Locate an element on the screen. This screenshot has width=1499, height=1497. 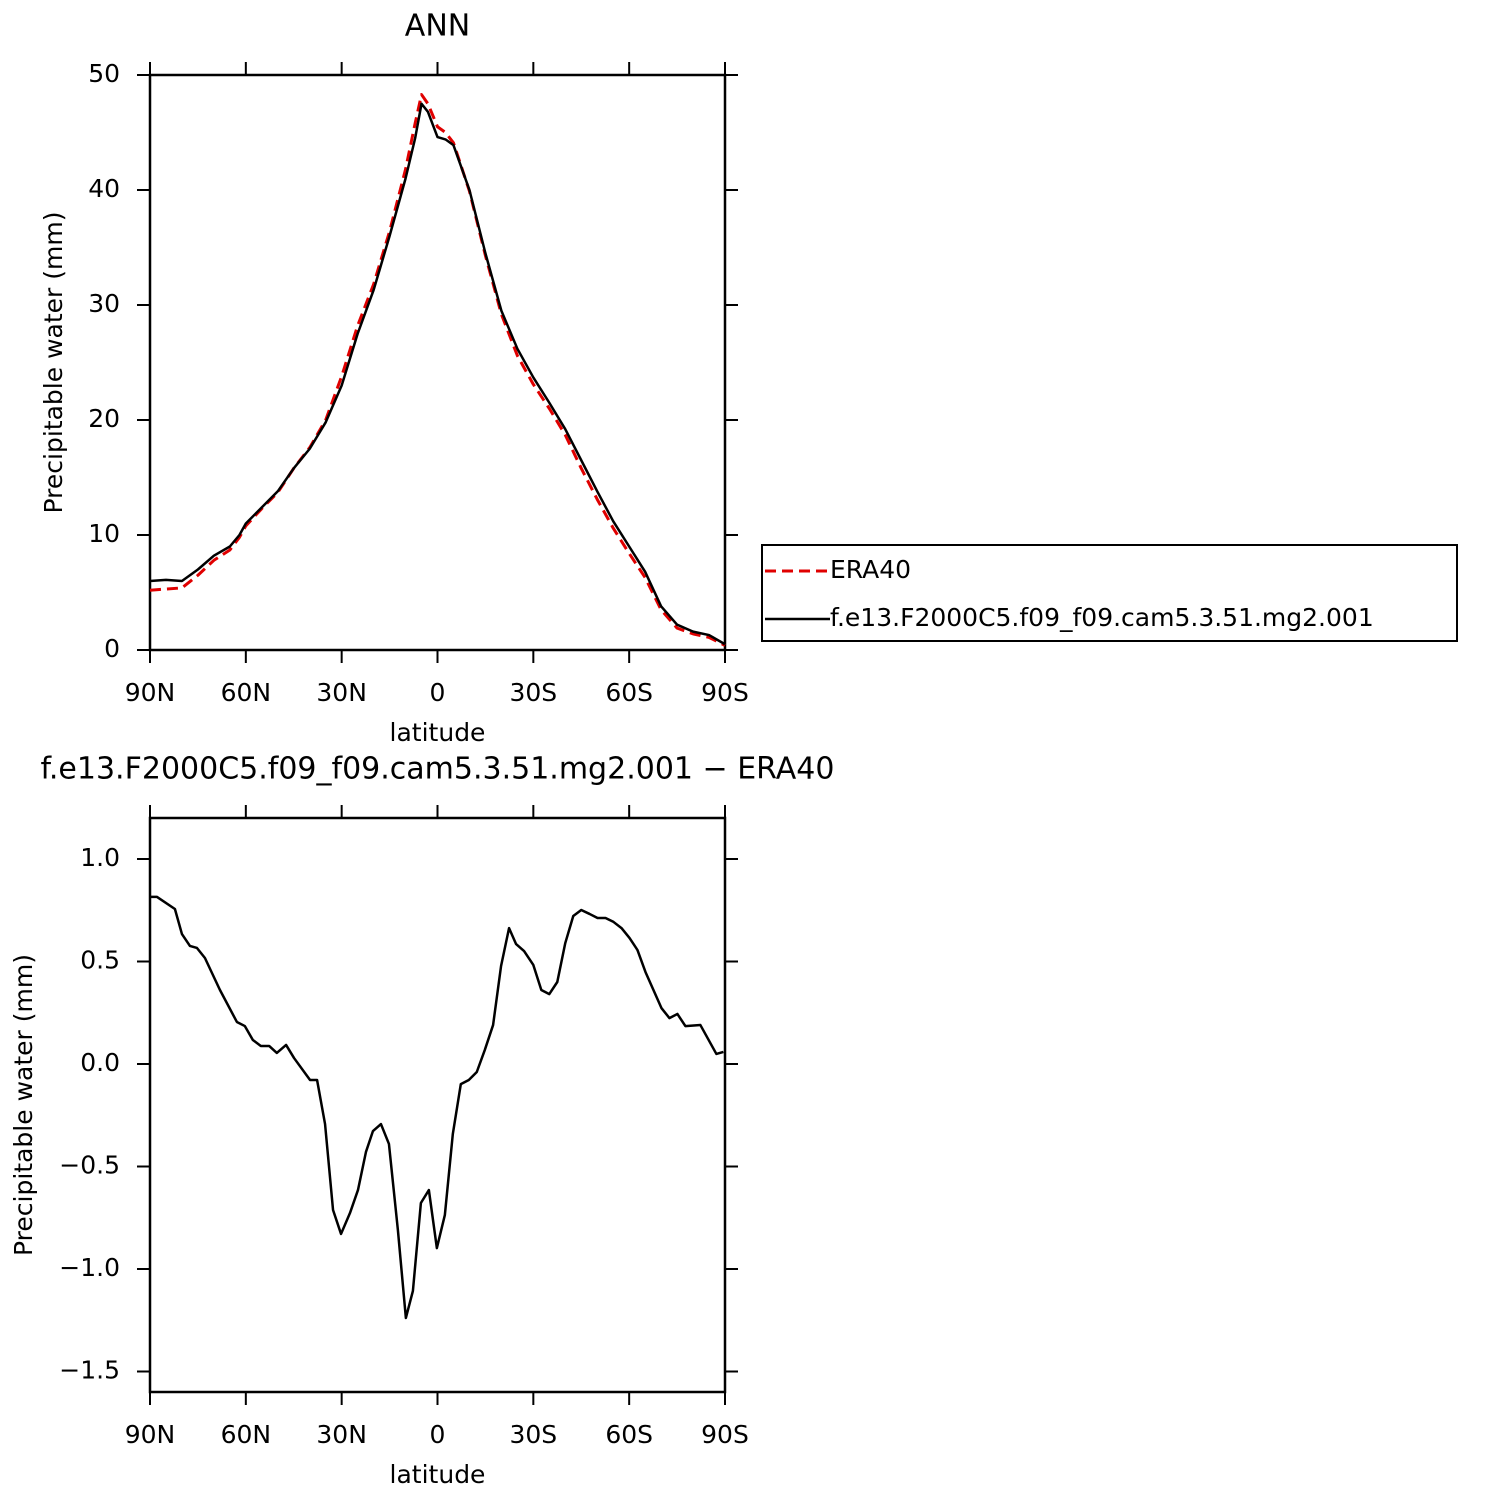
legend-box is located at coordinates (1109, 593).